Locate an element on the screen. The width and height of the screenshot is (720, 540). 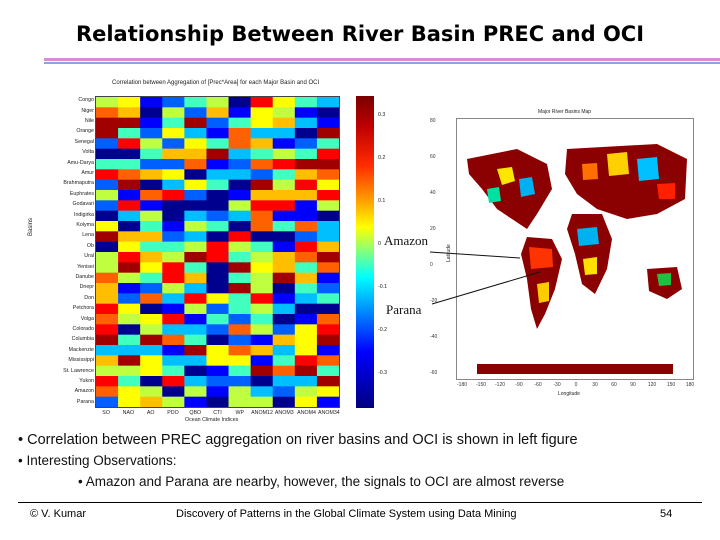
basin-label: Volta is located at coordinates (88, 152).